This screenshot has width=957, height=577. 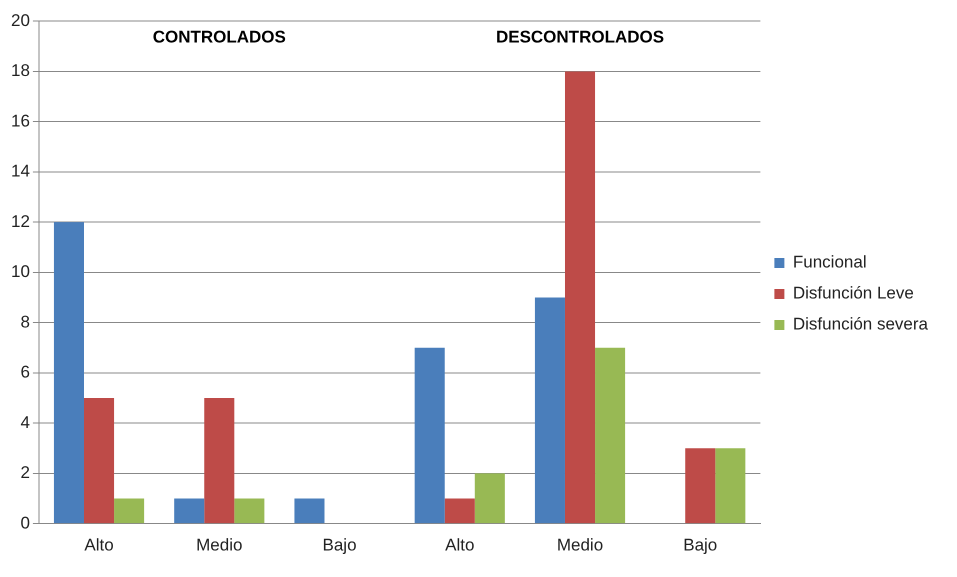 I want to click on legend-label: Funcional, so click(x=829, y=262).